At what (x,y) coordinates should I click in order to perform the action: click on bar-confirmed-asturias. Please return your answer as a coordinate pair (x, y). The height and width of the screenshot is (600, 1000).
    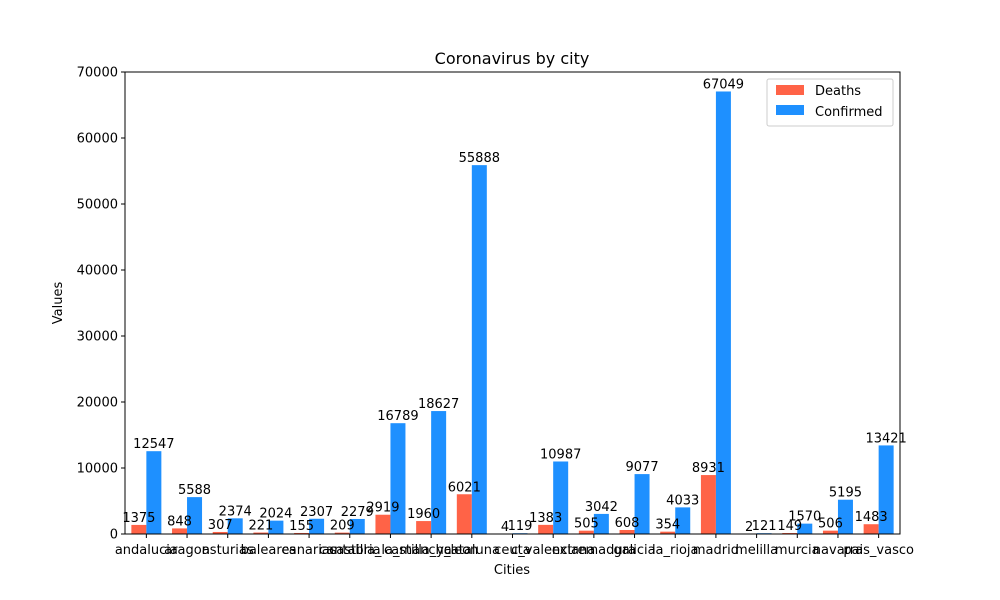
    Looking at the image, I should click on (235, 526).